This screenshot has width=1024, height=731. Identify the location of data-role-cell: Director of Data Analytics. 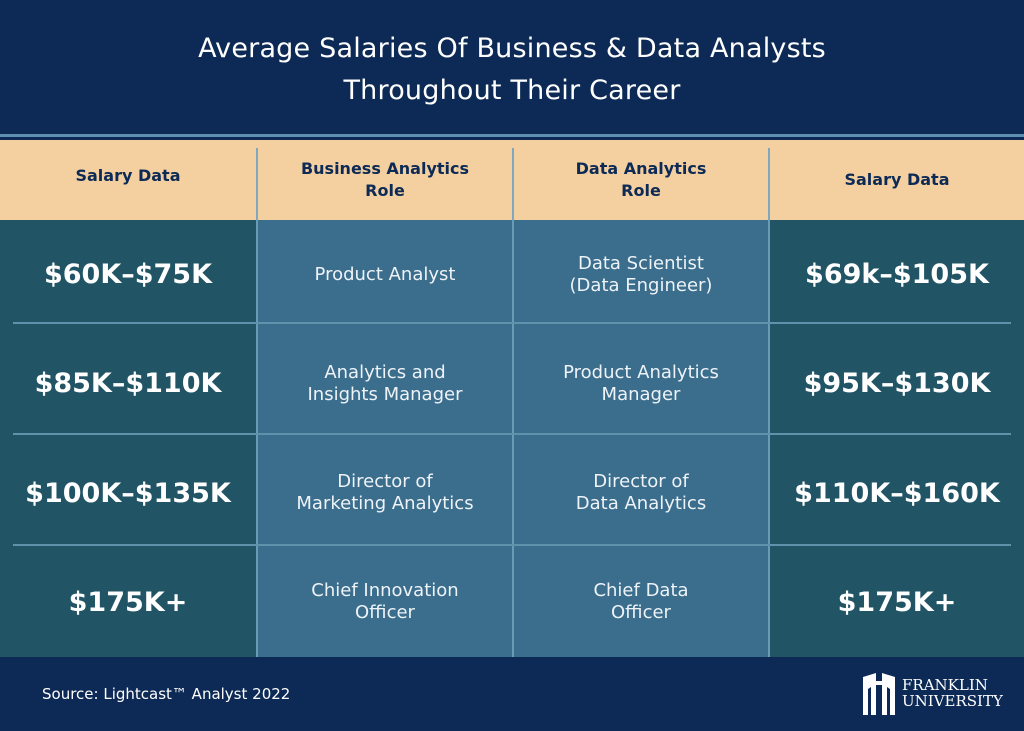
(641, 493).